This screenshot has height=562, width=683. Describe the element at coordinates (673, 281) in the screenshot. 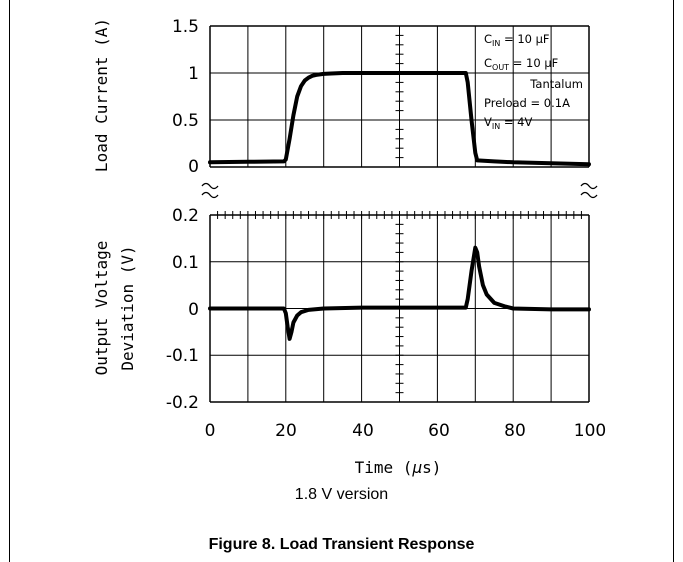

I see `frame-right-border` at that location.